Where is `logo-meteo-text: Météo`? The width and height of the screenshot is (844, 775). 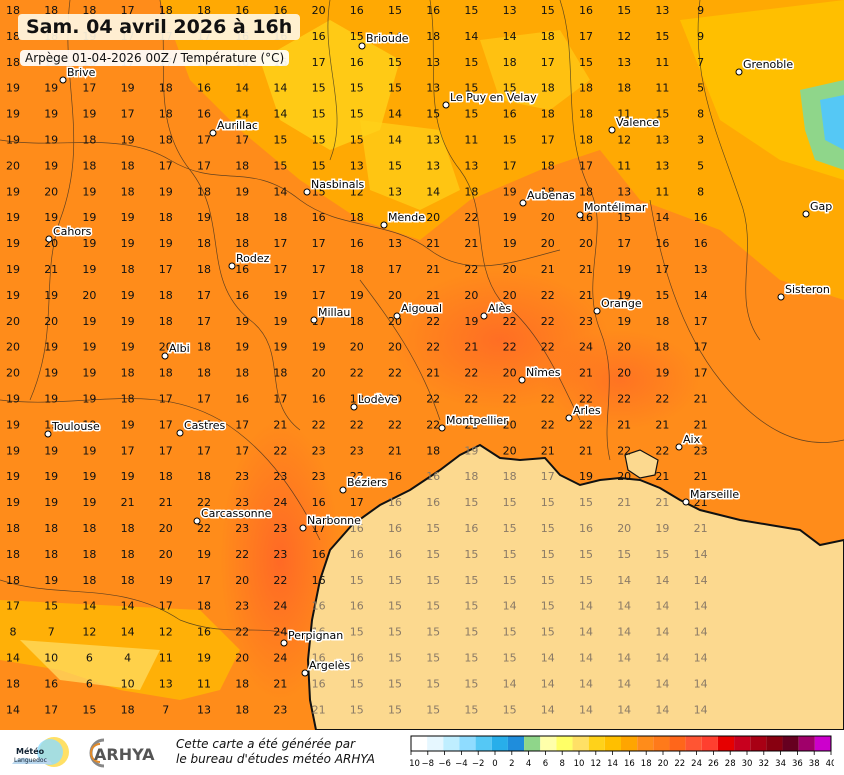
logo-meteo-text: Météo is located at coordinates (30, 751).